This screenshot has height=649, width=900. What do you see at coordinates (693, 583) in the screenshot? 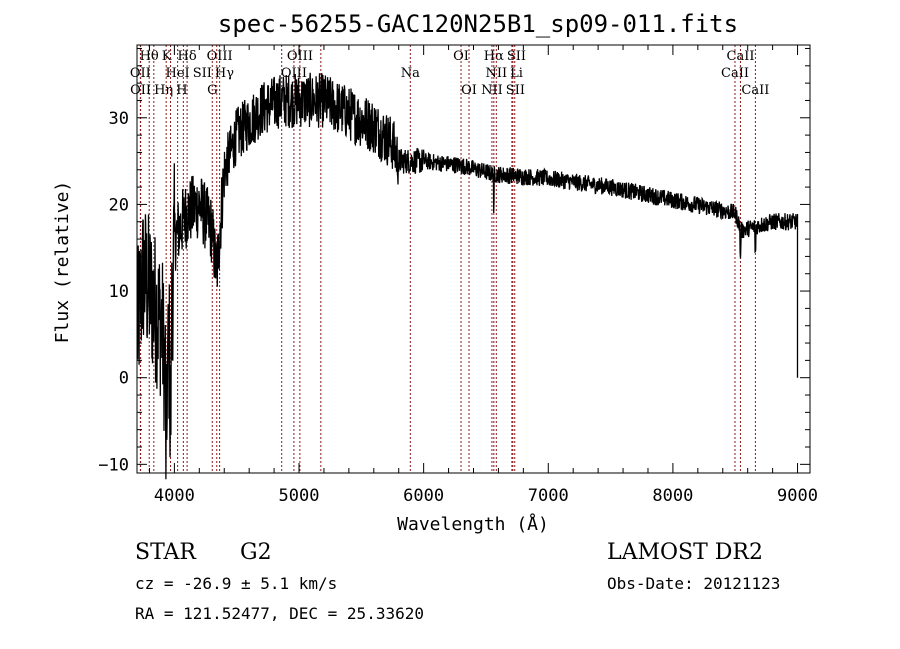
I see `obs-date: Obs-Date: 20121123` at bounding box center [693, 583].